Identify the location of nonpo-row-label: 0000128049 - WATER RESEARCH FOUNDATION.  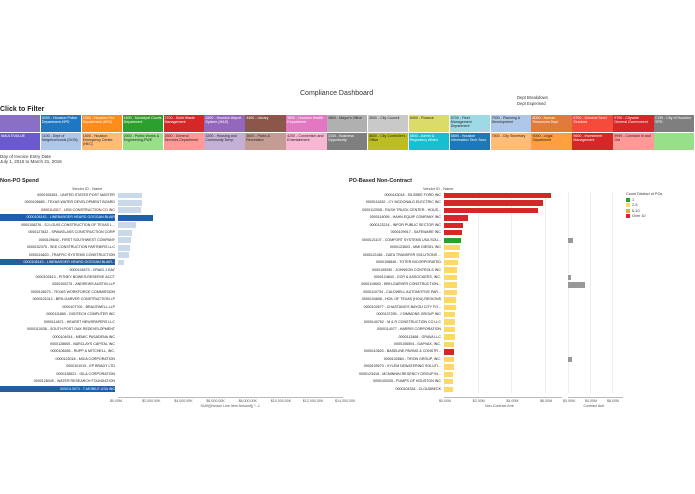
(74, 381).